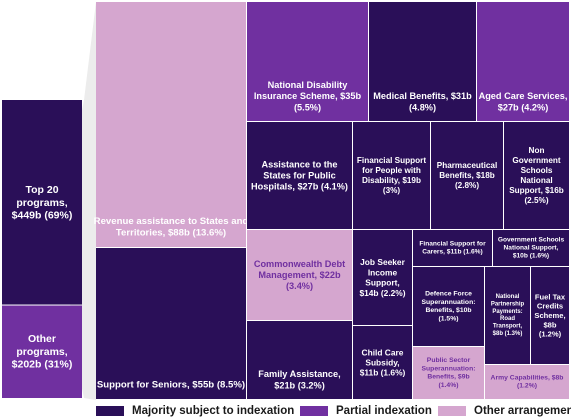 The image size is (571, 420). Describe the element at coordinates (507, 319) in the screenshot. I see `tile-national-partnership-payments-road-transport-label-line-4: Road` at that location.